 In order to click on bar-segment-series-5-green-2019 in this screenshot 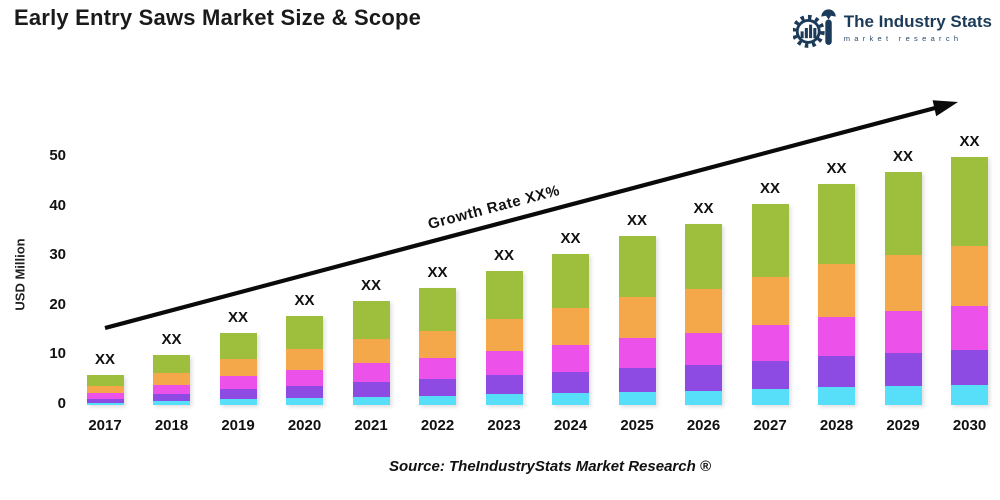, I will do `click(238, 346)`.